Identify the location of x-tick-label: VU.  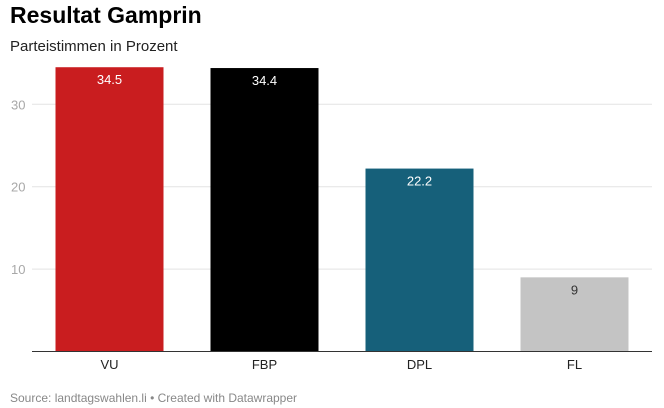
(109, 364).